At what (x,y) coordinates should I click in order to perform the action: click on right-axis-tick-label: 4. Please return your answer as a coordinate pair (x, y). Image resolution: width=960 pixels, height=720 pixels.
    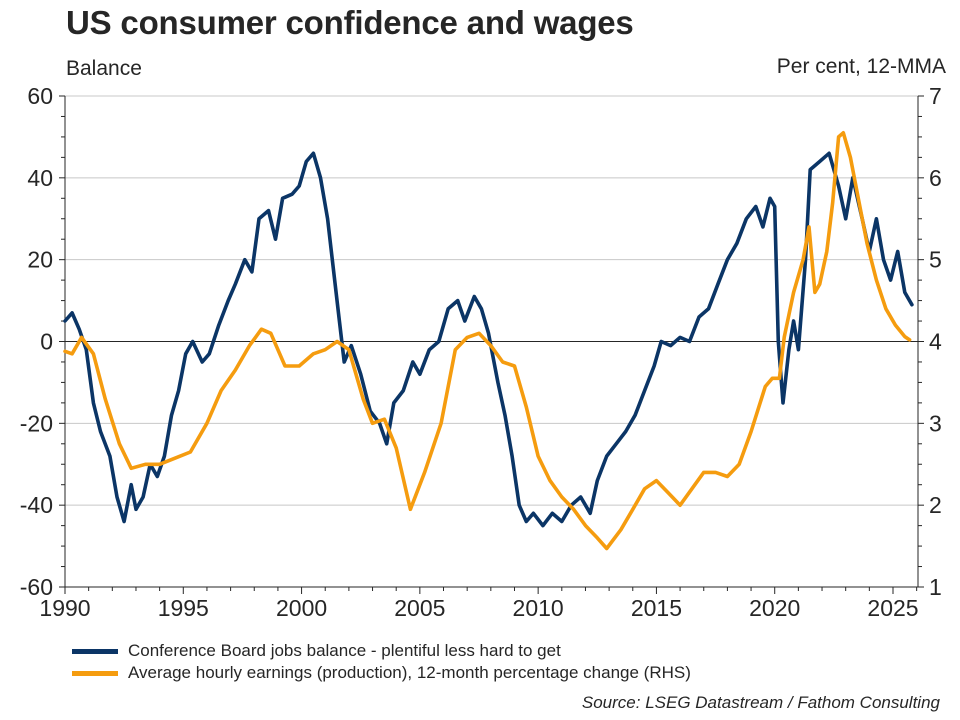
    Looking at the image, I should click on (935, 342).